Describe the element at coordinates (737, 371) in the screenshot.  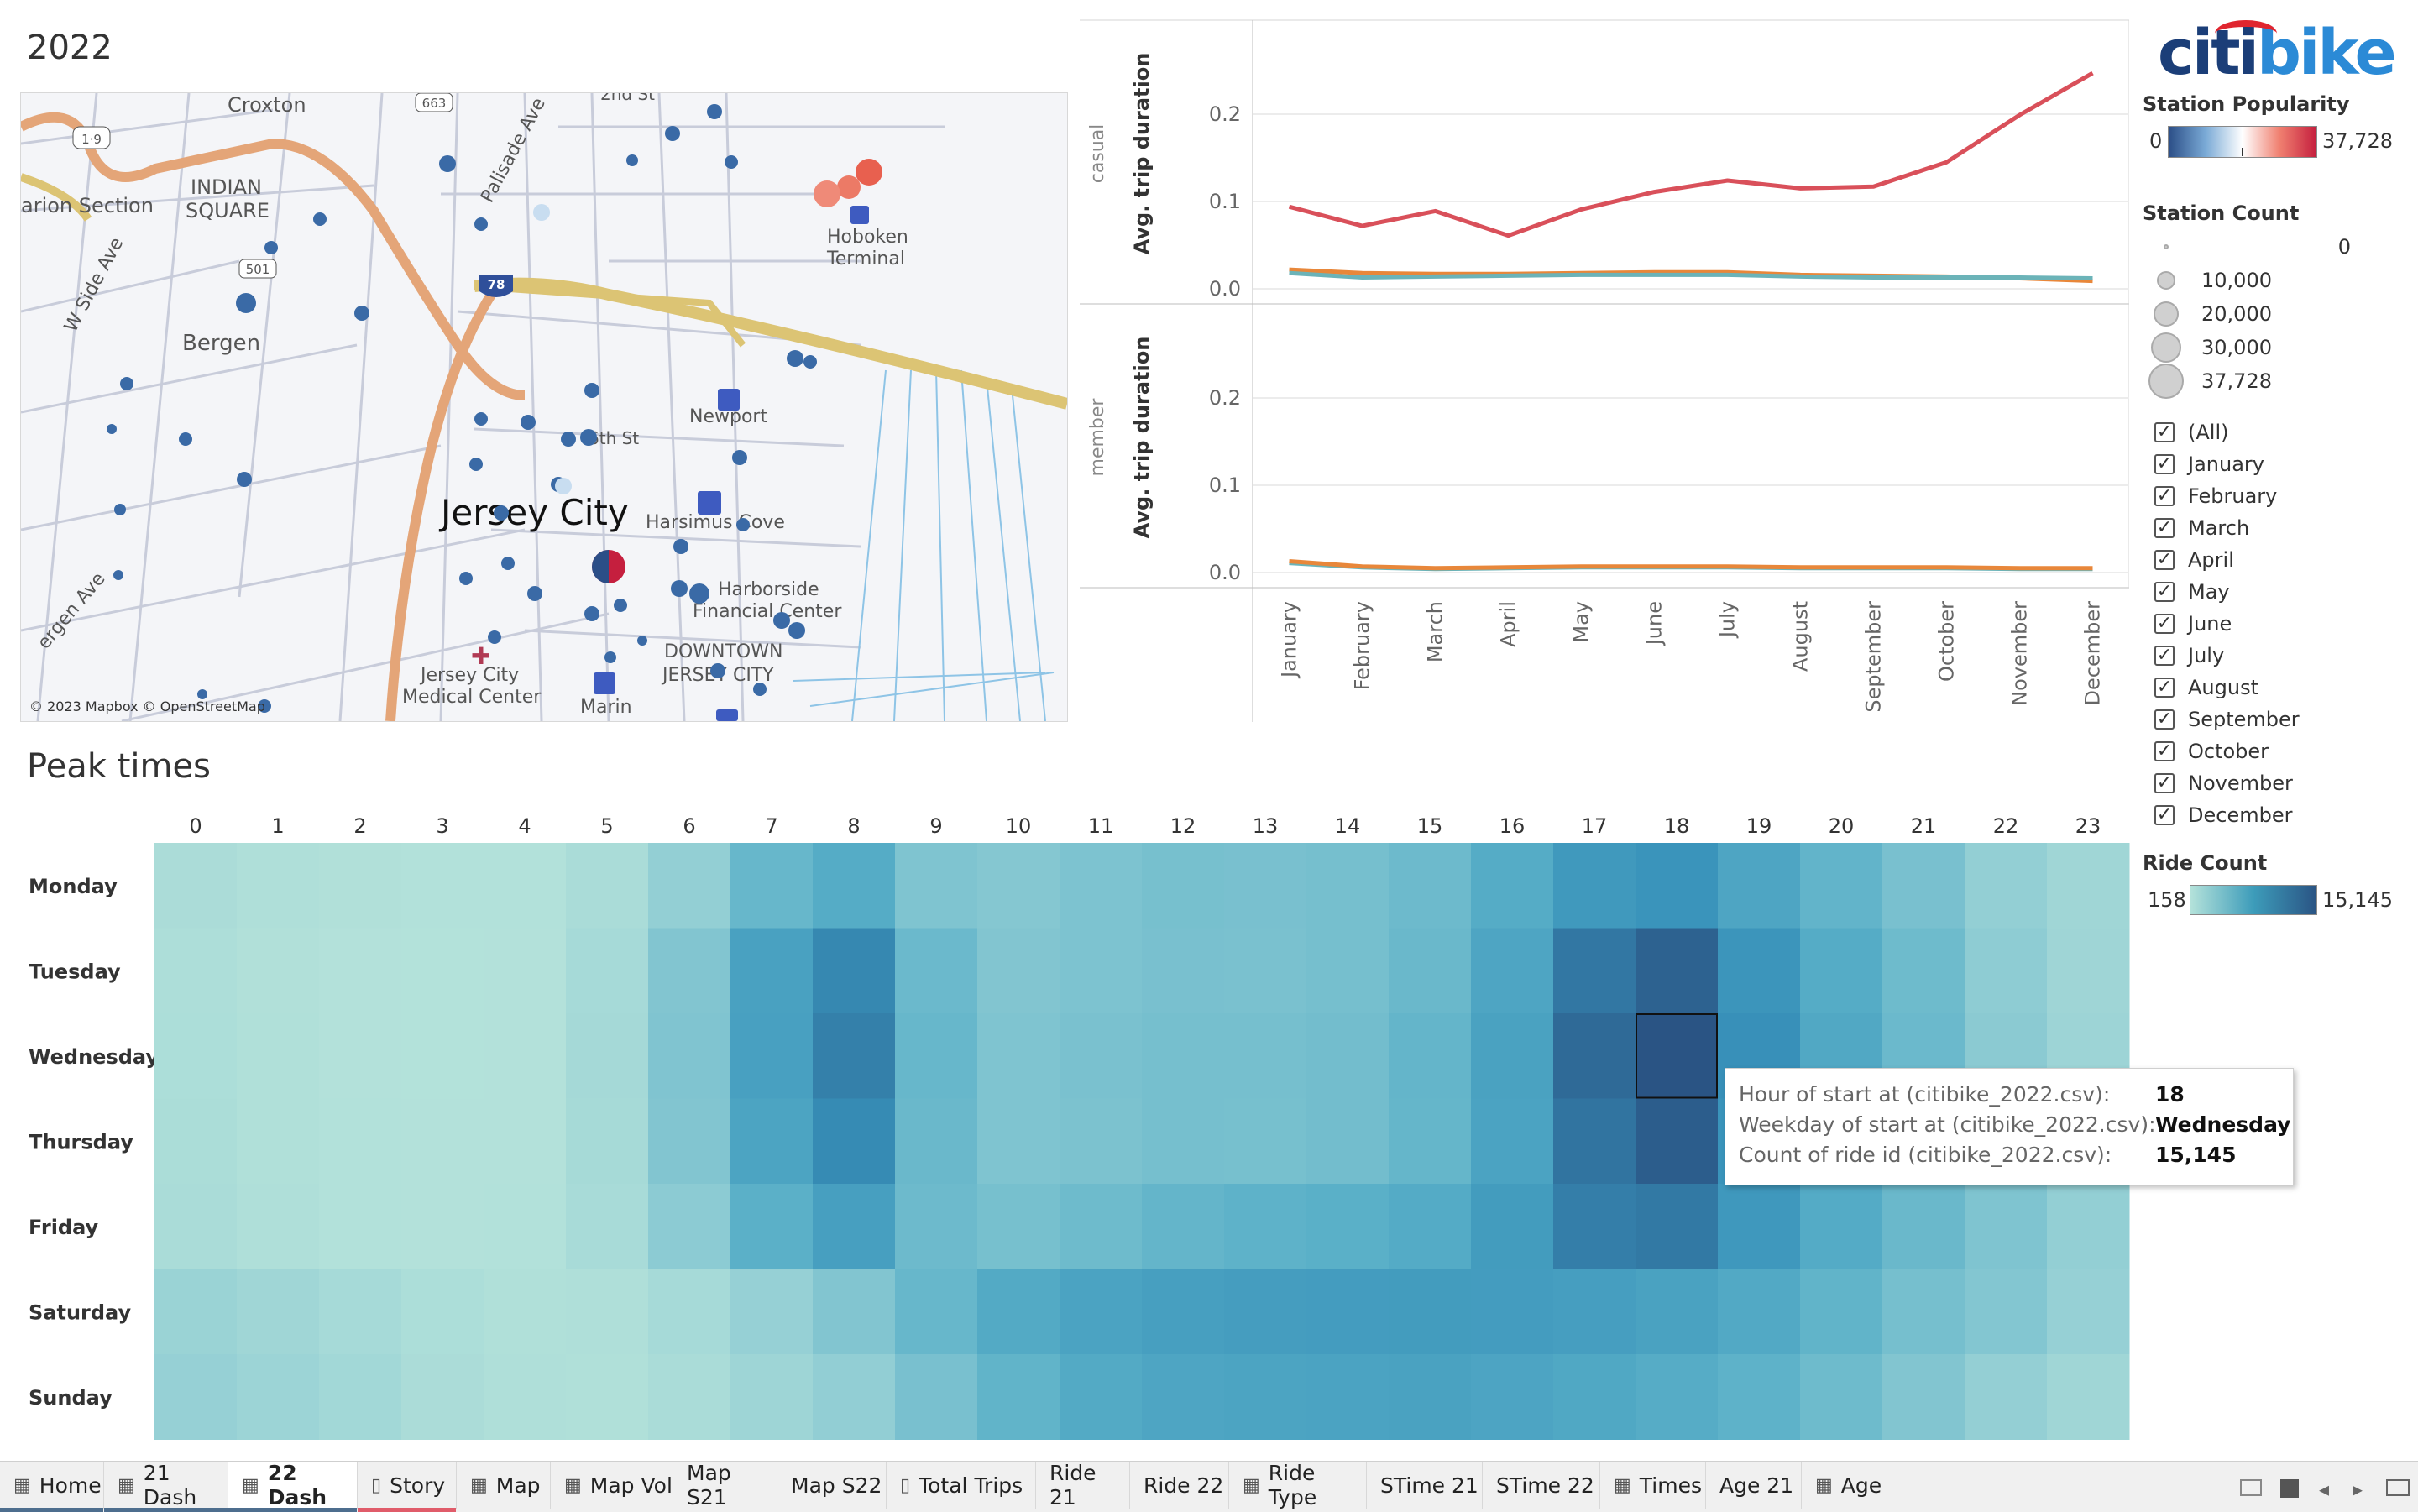
I see `popular-stations` at that location.